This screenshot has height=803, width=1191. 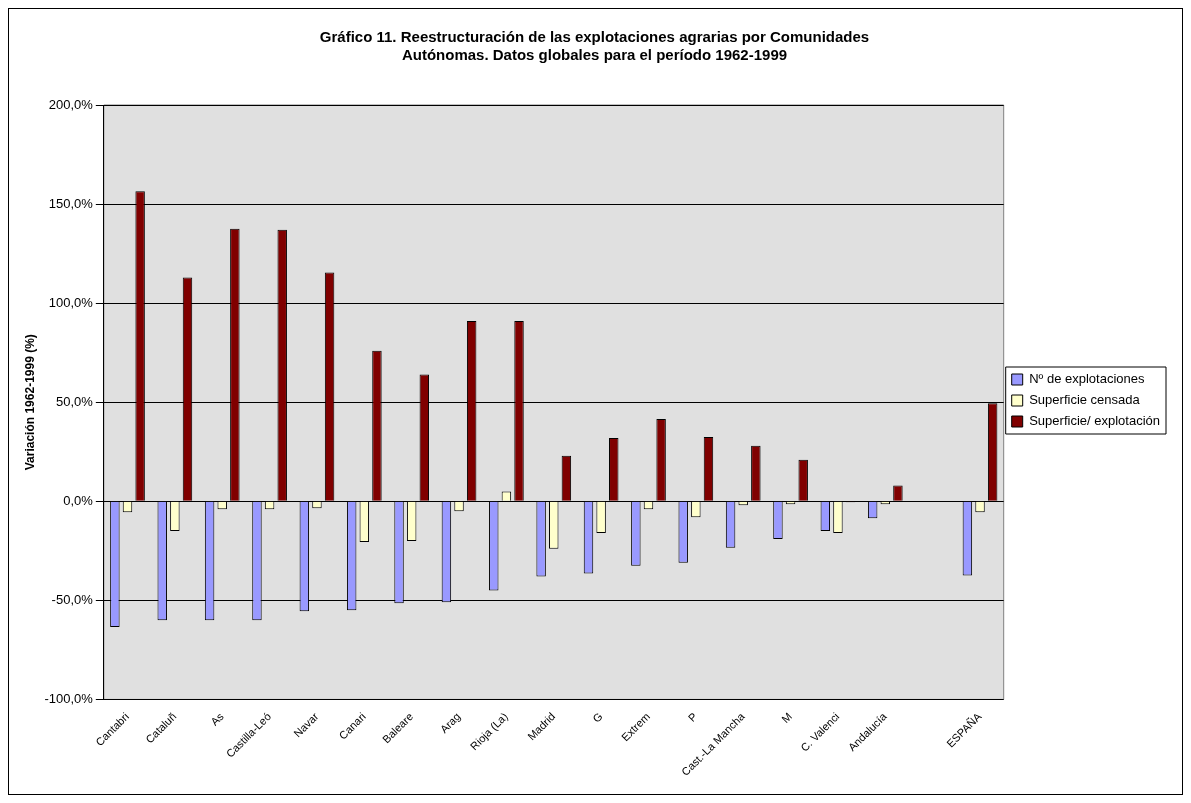 I want to click on y-tick-label: -50,0%, so click(x=72, y=599).